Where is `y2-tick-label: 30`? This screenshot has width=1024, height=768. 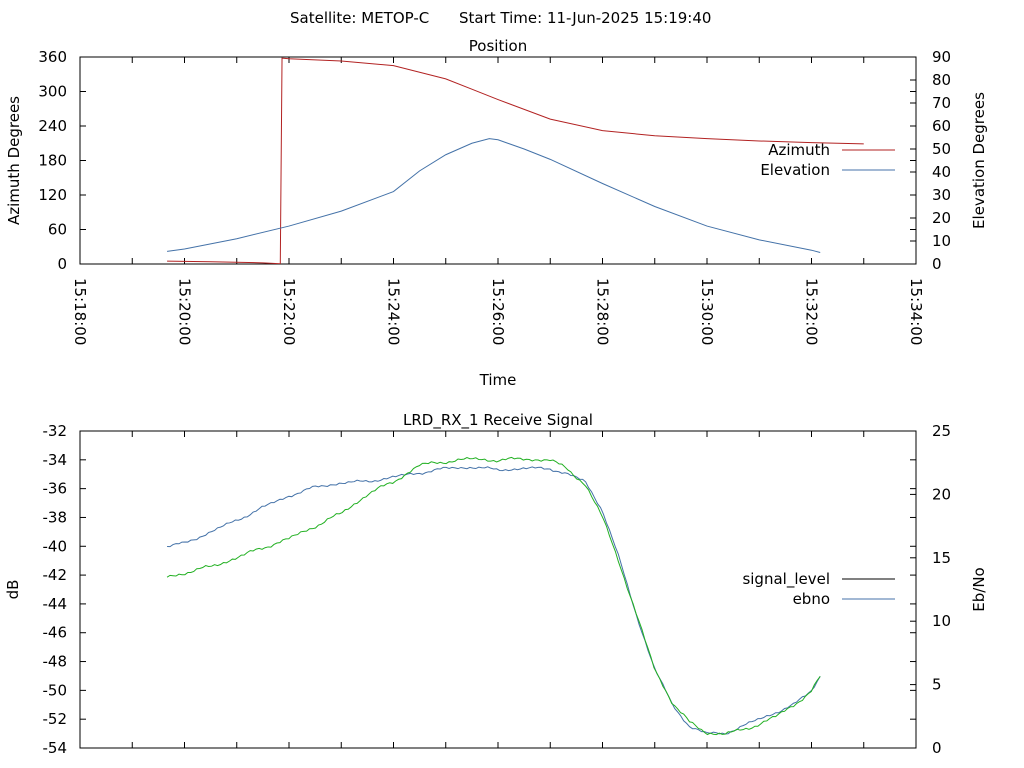 y2-tick-label: 30 is located at coordinates (941, 195).